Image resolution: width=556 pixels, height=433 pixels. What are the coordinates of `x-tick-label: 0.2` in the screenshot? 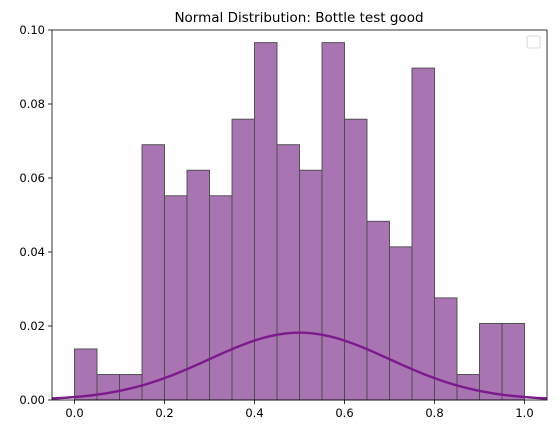 It's located at (164, 413).